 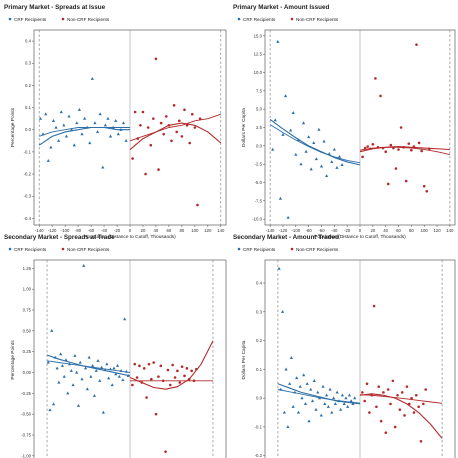 I want to click on x-tick-label: 20, so click(x=372, y=230).